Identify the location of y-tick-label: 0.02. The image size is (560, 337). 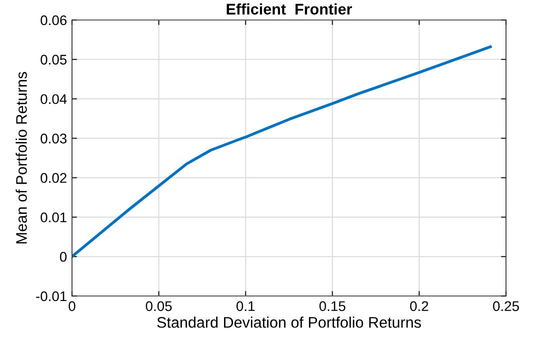
(53, 178).